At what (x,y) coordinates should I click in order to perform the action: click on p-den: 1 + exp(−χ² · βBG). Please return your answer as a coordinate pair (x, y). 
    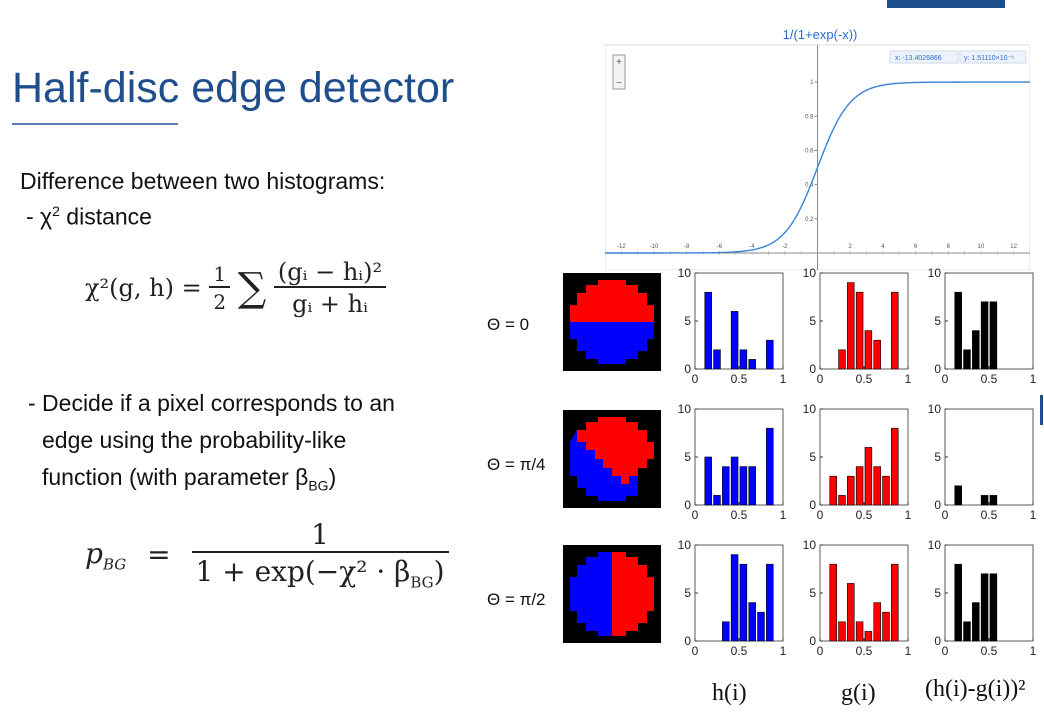
    Looking at the image, I should click on (320, 571).